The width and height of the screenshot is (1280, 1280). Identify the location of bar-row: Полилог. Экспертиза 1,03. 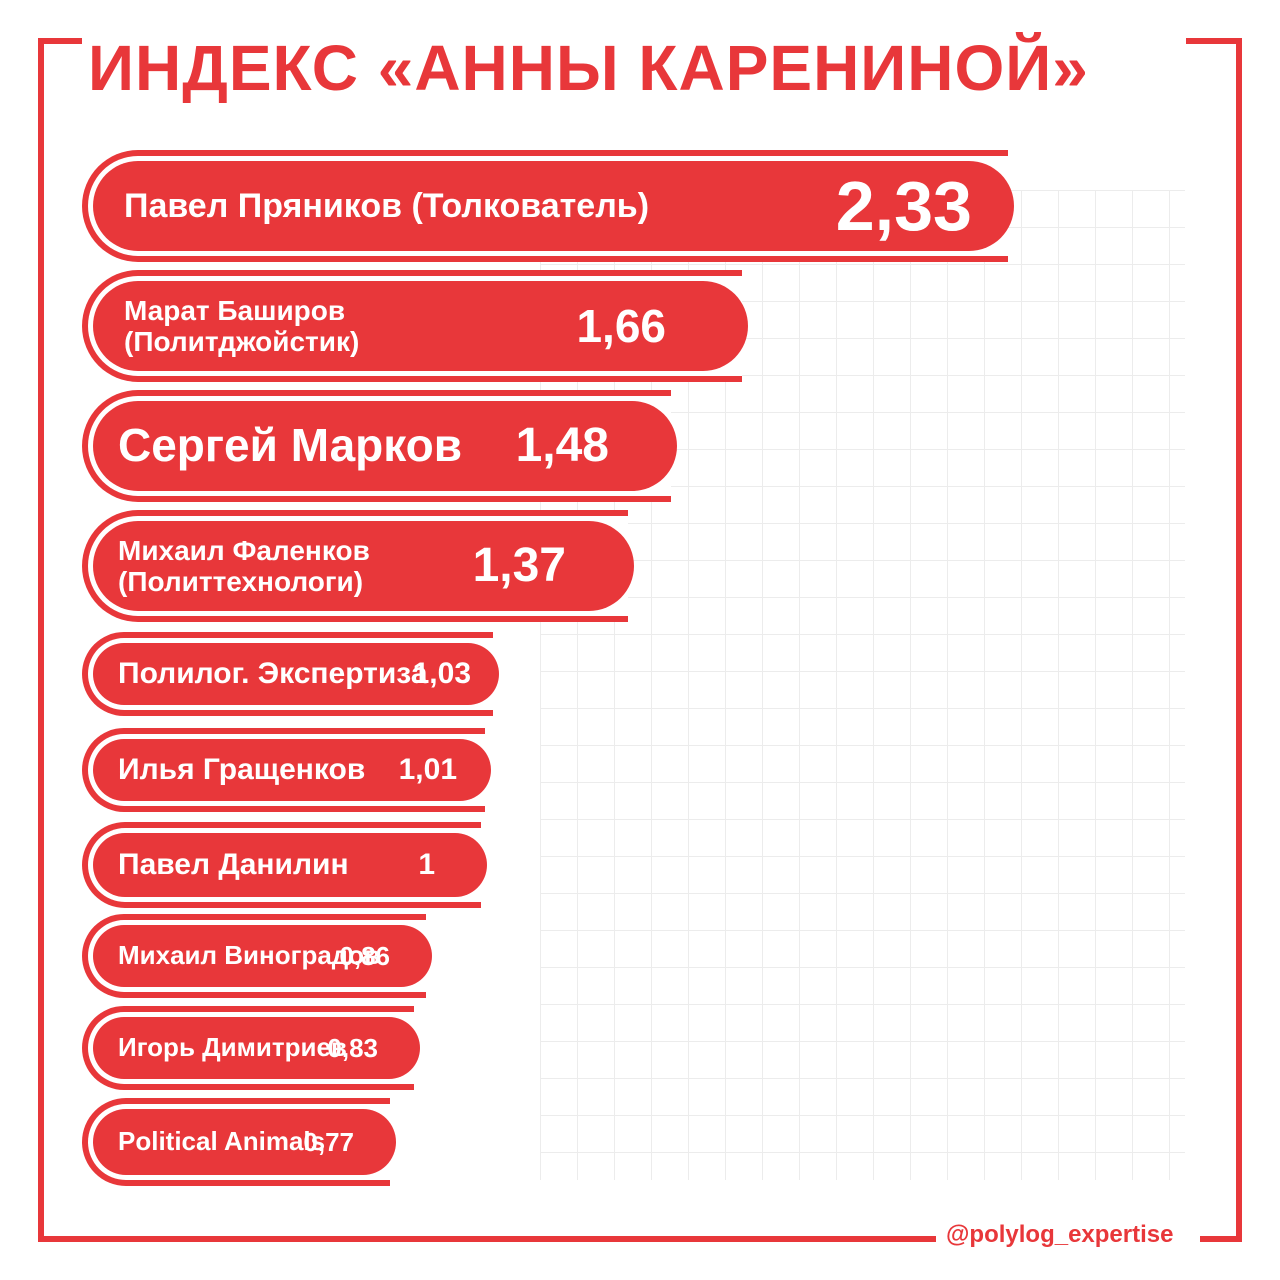
(290, 674).